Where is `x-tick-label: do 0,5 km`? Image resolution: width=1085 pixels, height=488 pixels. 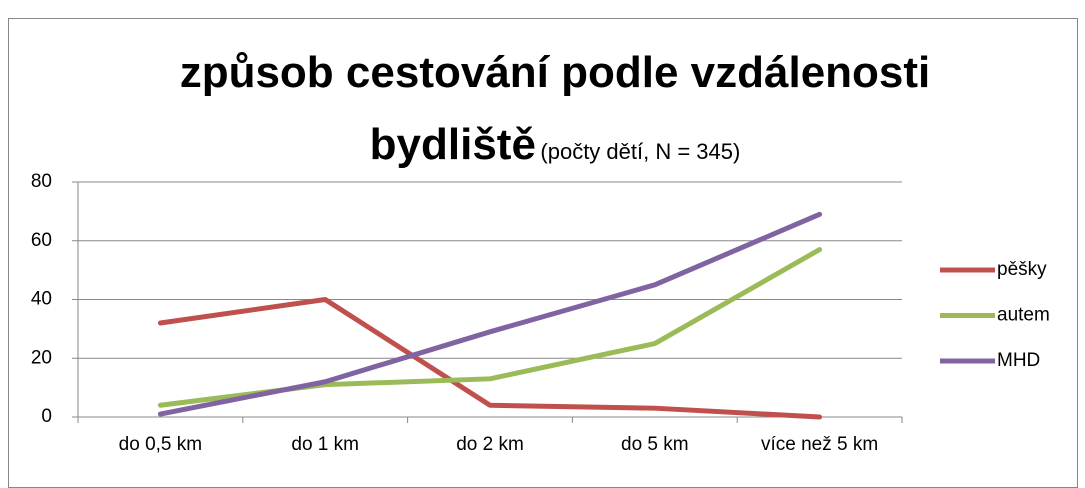
x-tick-label: do 0,5 km is located at coordinates (160, 444).